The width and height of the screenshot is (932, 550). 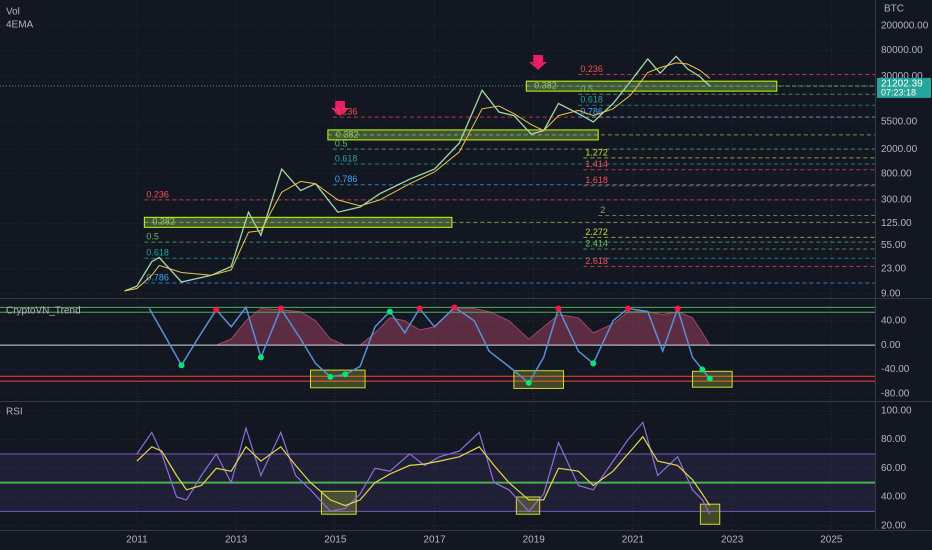 What do you see at coordinates (896, 223) in the screenshot?
I see `y-tick-label: 125.00` at bounding box center [896, 223].